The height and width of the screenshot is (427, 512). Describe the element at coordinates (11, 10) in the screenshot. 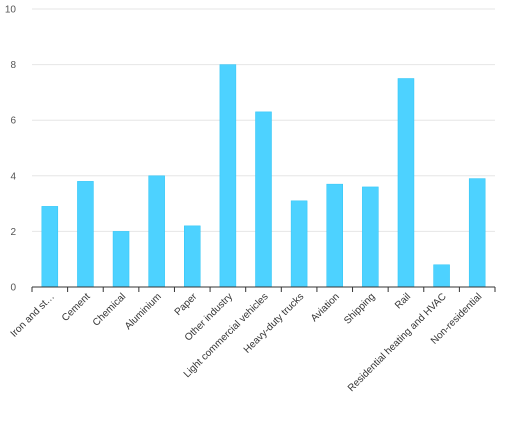

I see `y-tick-label: 10` at that location.